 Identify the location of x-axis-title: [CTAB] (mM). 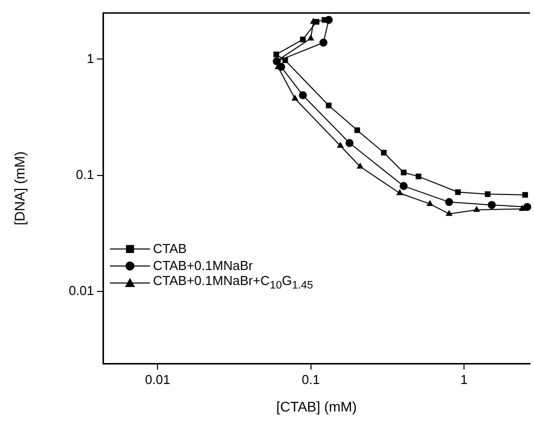
(316, 406).